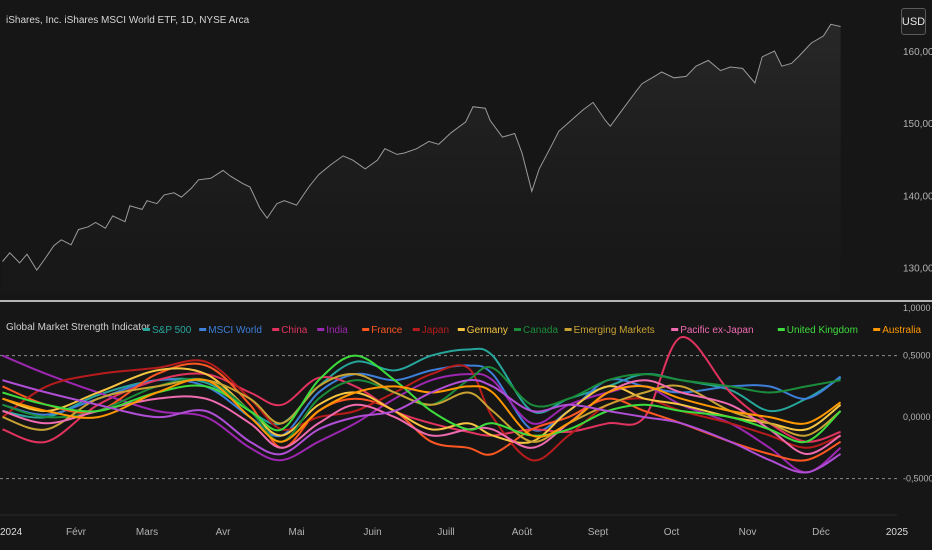  What do you see at coordinates (917, 417) in the screenshot?
I see `indicator-y-tick-label: 0,0000` at bounding box center [917, 417].